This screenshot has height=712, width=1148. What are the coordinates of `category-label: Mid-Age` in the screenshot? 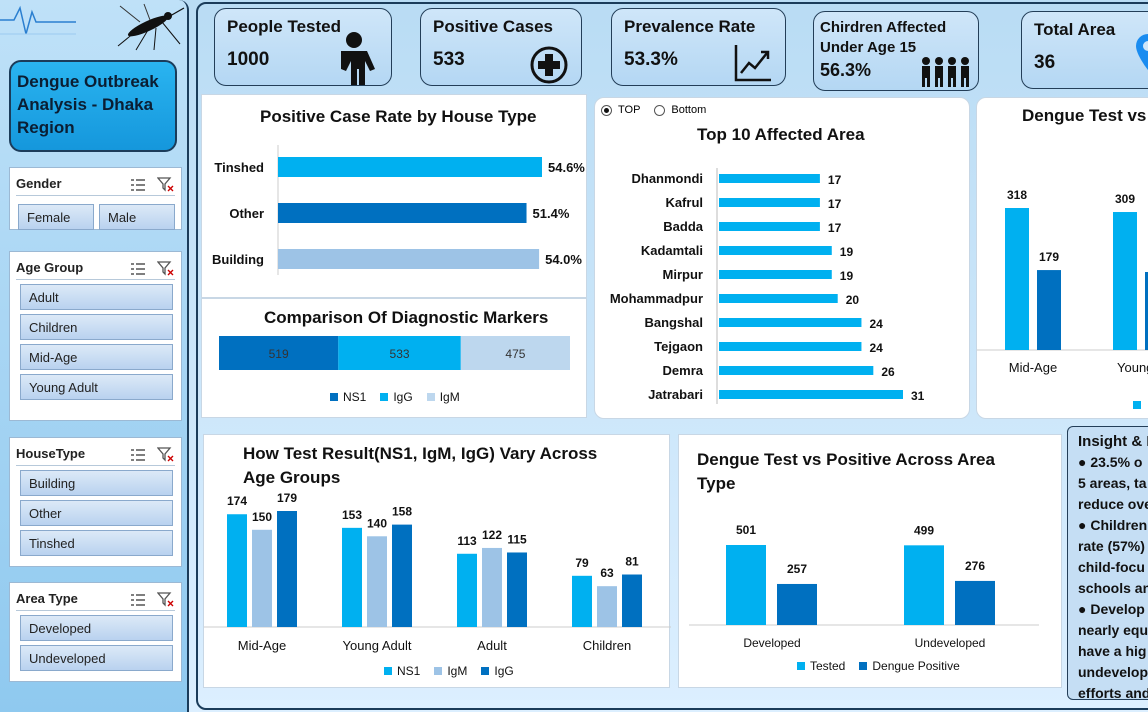 It's located at (1033, 367).